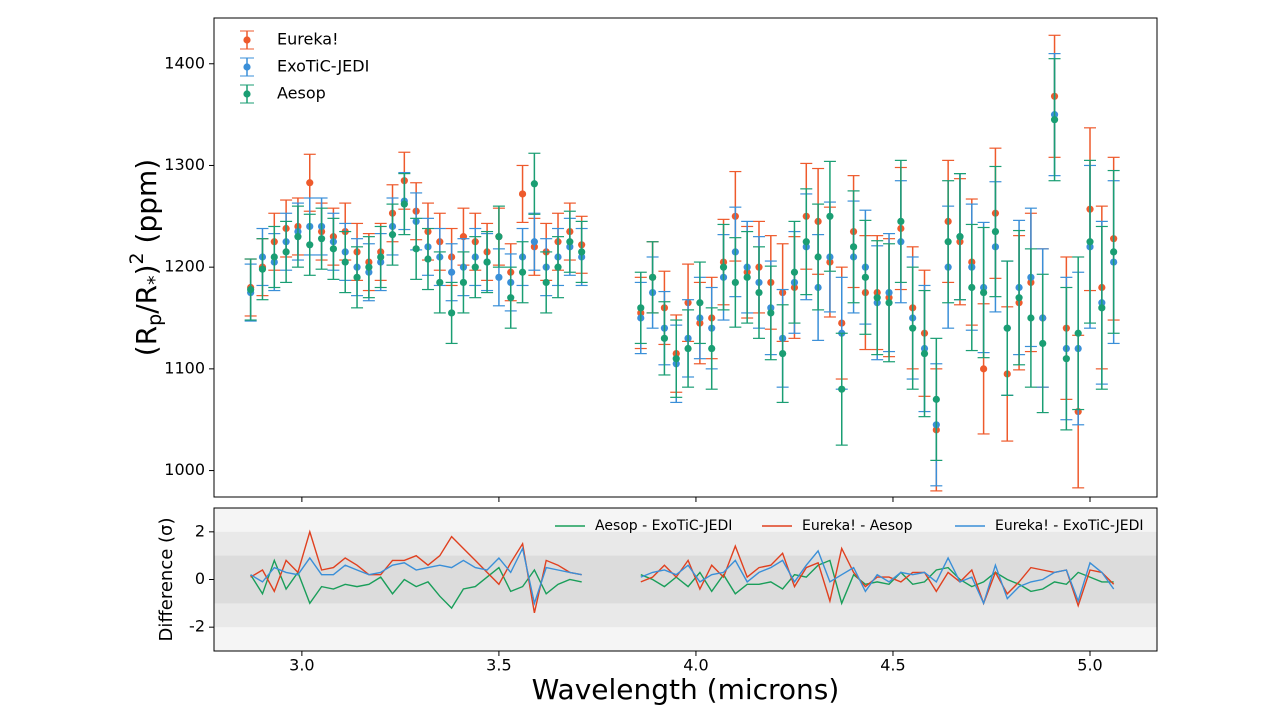  What do you see at coordinates (308, 39) in the screenshot?
I see `legend-label: Eureka!` at bounding box center [308, 39].